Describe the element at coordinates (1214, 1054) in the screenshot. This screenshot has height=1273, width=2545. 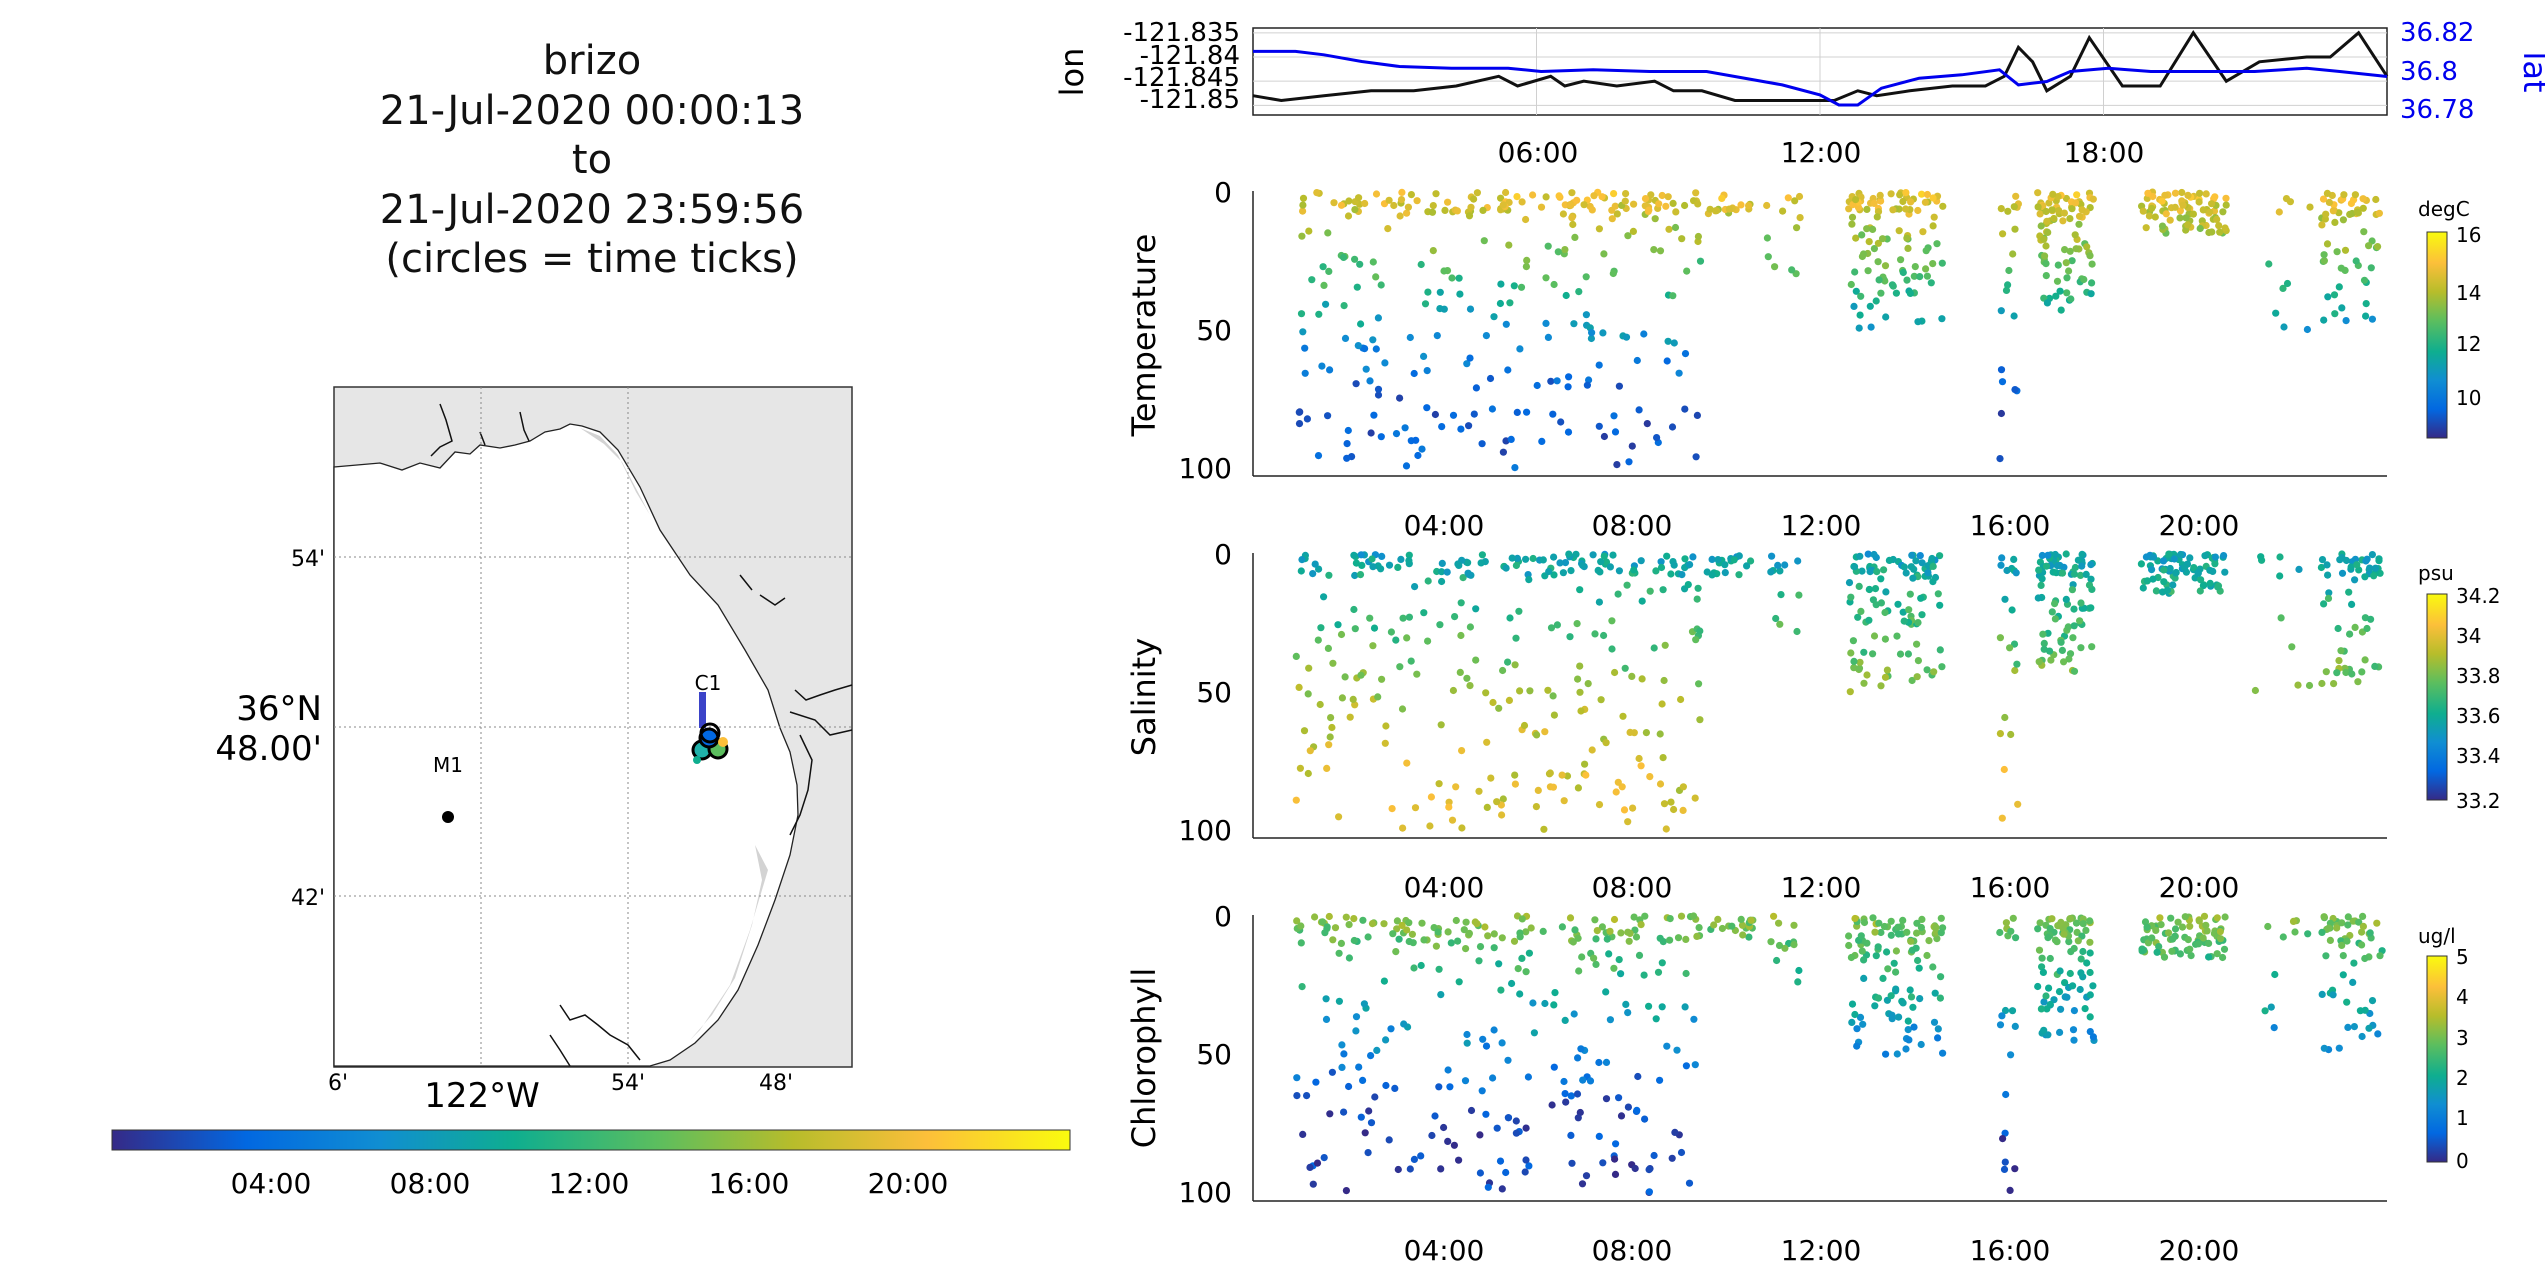
I see `chl-y-tick: 50` at that location.